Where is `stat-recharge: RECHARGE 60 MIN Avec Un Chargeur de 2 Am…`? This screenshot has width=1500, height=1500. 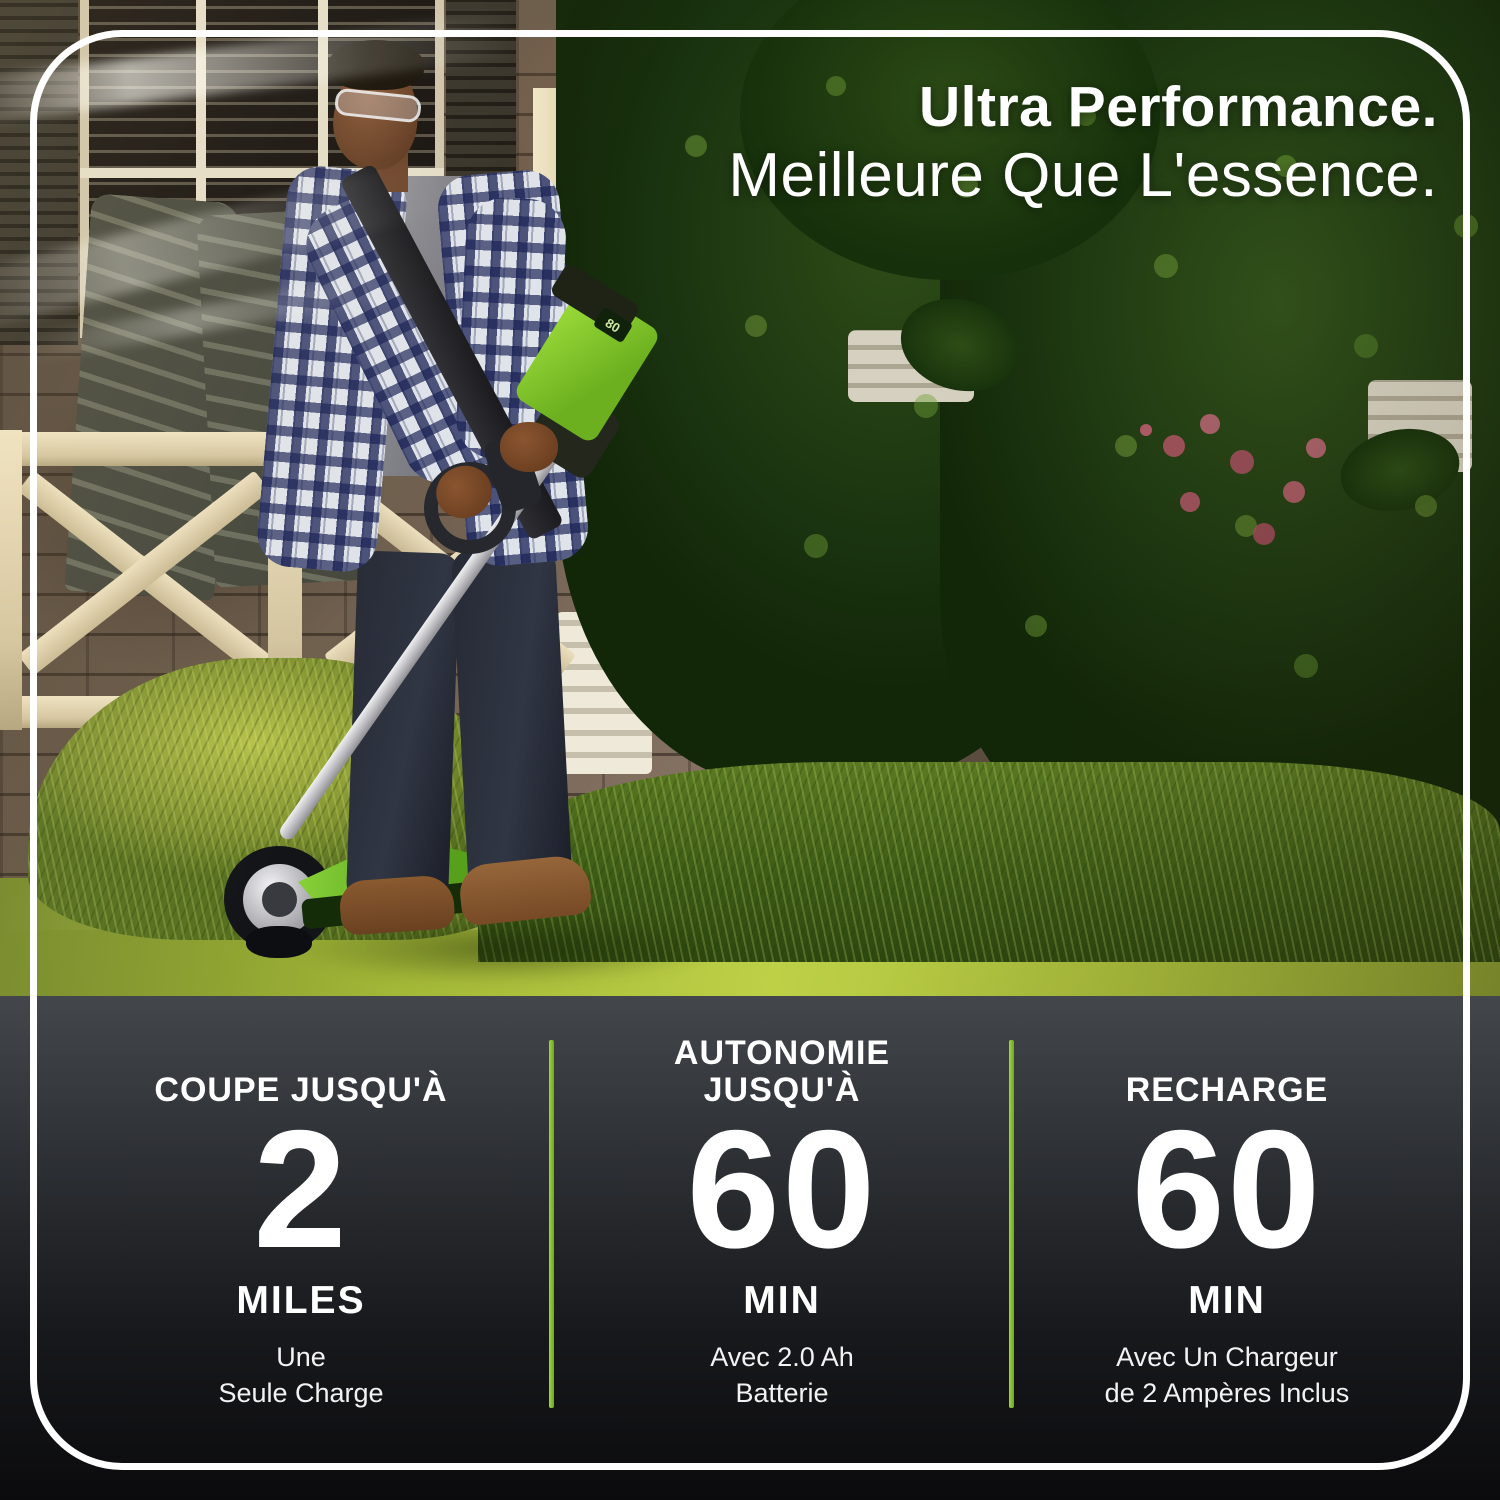 stat-recharge: RECHARGE 60 MIN Avec Un Chargeur de 2 Am… is located at coordinates (1256, 1248).